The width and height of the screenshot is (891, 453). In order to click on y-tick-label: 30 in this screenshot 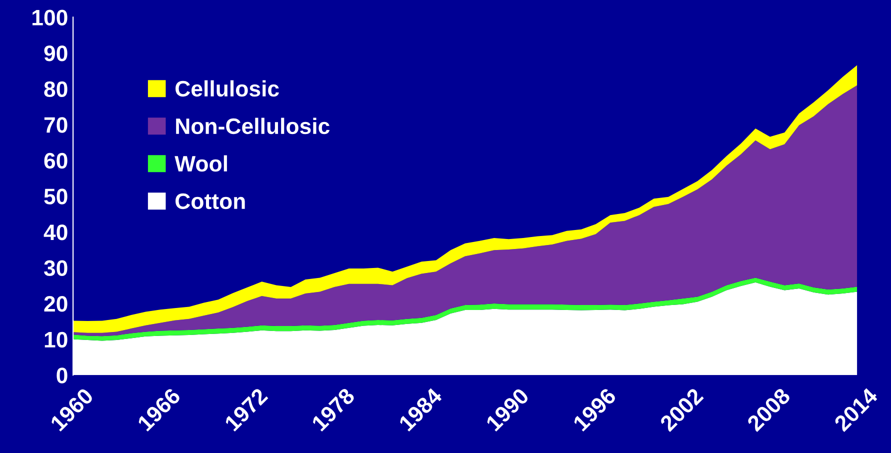, I will do `click(56, 268)`.